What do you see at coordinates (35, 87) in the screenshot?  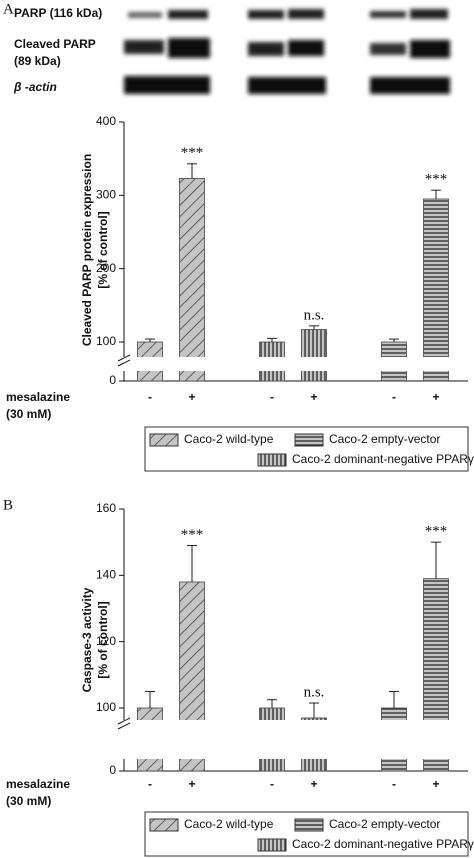 I see `blot-label: β -actin` at bounding box center [35, 87].